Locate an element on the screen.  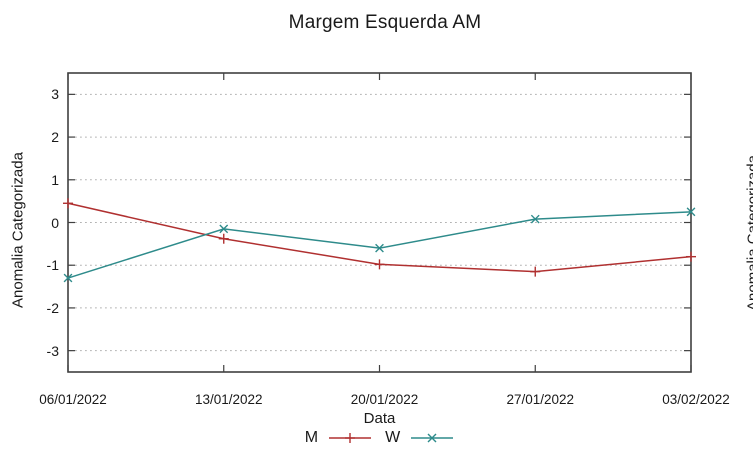
legend-label: W is located at coordinates (393, 437).